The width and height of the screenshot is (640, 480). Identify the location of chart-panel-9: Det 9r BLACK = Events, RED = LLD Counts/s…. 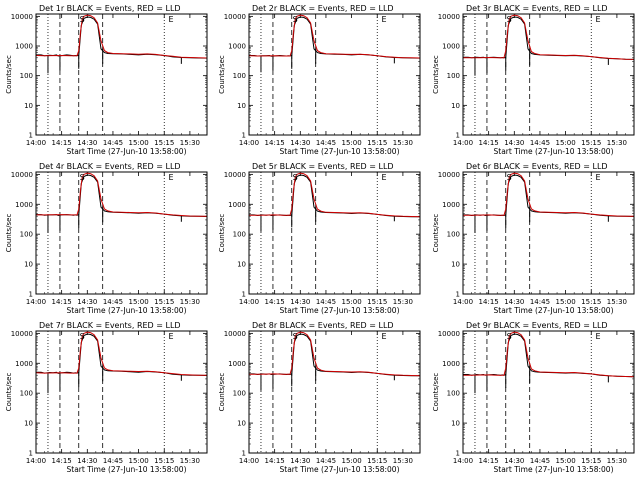
(533, 397).